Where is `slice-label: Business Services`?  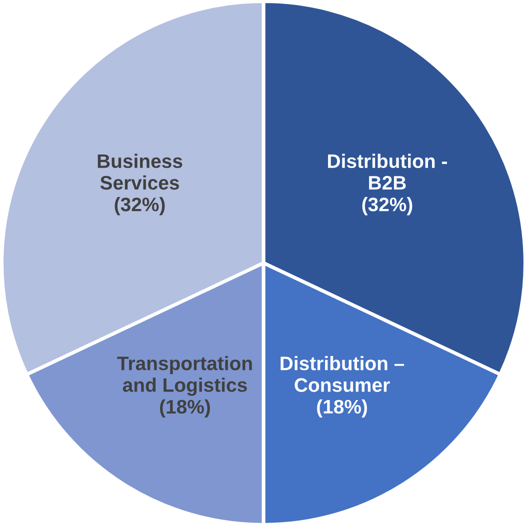
slice-label: Business Services is located at coordinates (140, 172).